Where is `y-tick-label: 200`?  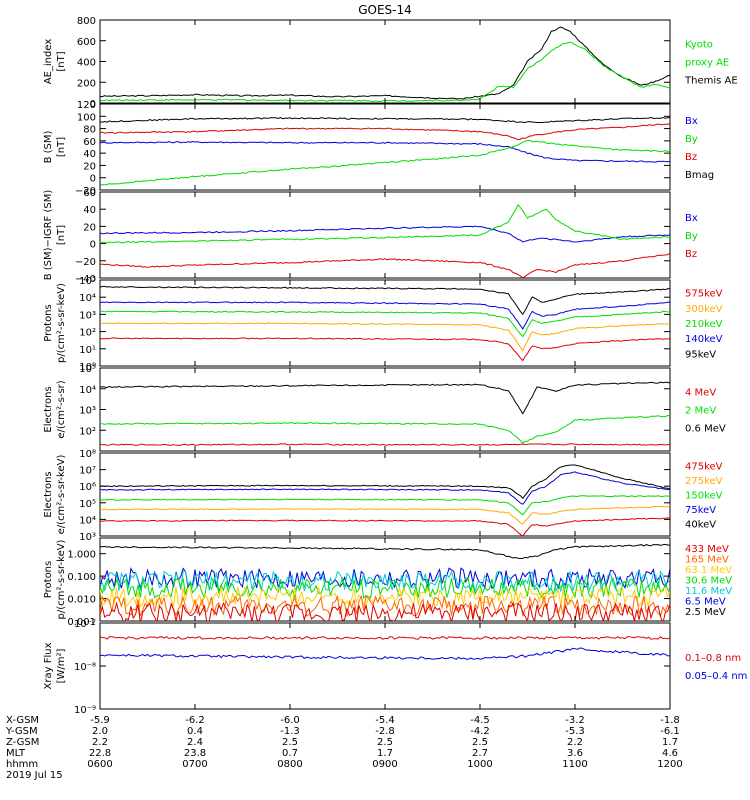 y-tick-label: 200 is located at coordinates (86, 83).